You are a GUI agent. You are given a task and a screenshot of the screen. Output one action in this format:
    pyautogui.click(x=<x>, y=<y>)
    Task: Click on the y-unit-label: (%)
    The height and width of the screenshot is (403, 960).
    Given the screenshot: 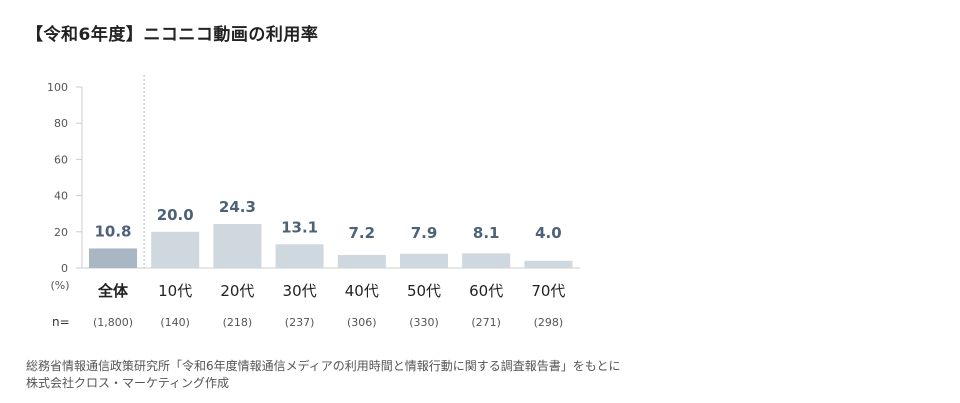 What is the action you would take?
    pyautogui.click(x=59, y=285)
    